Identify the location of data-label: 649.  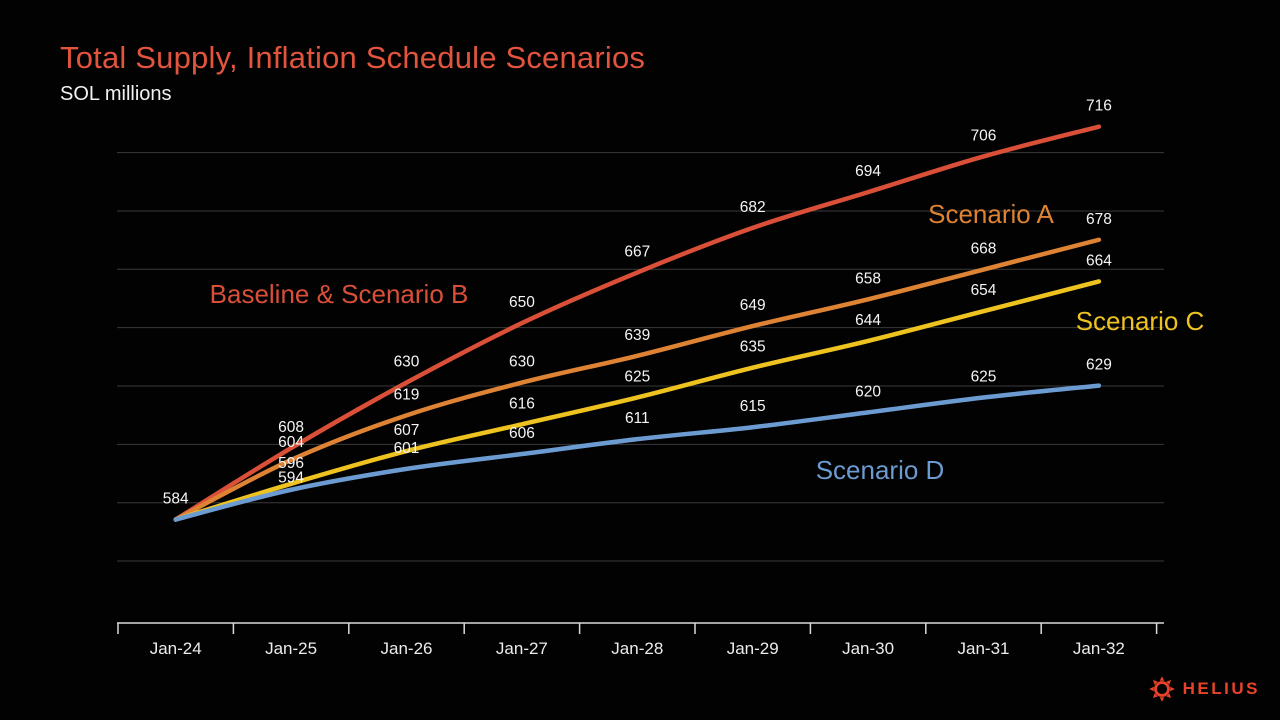
(753, 305).